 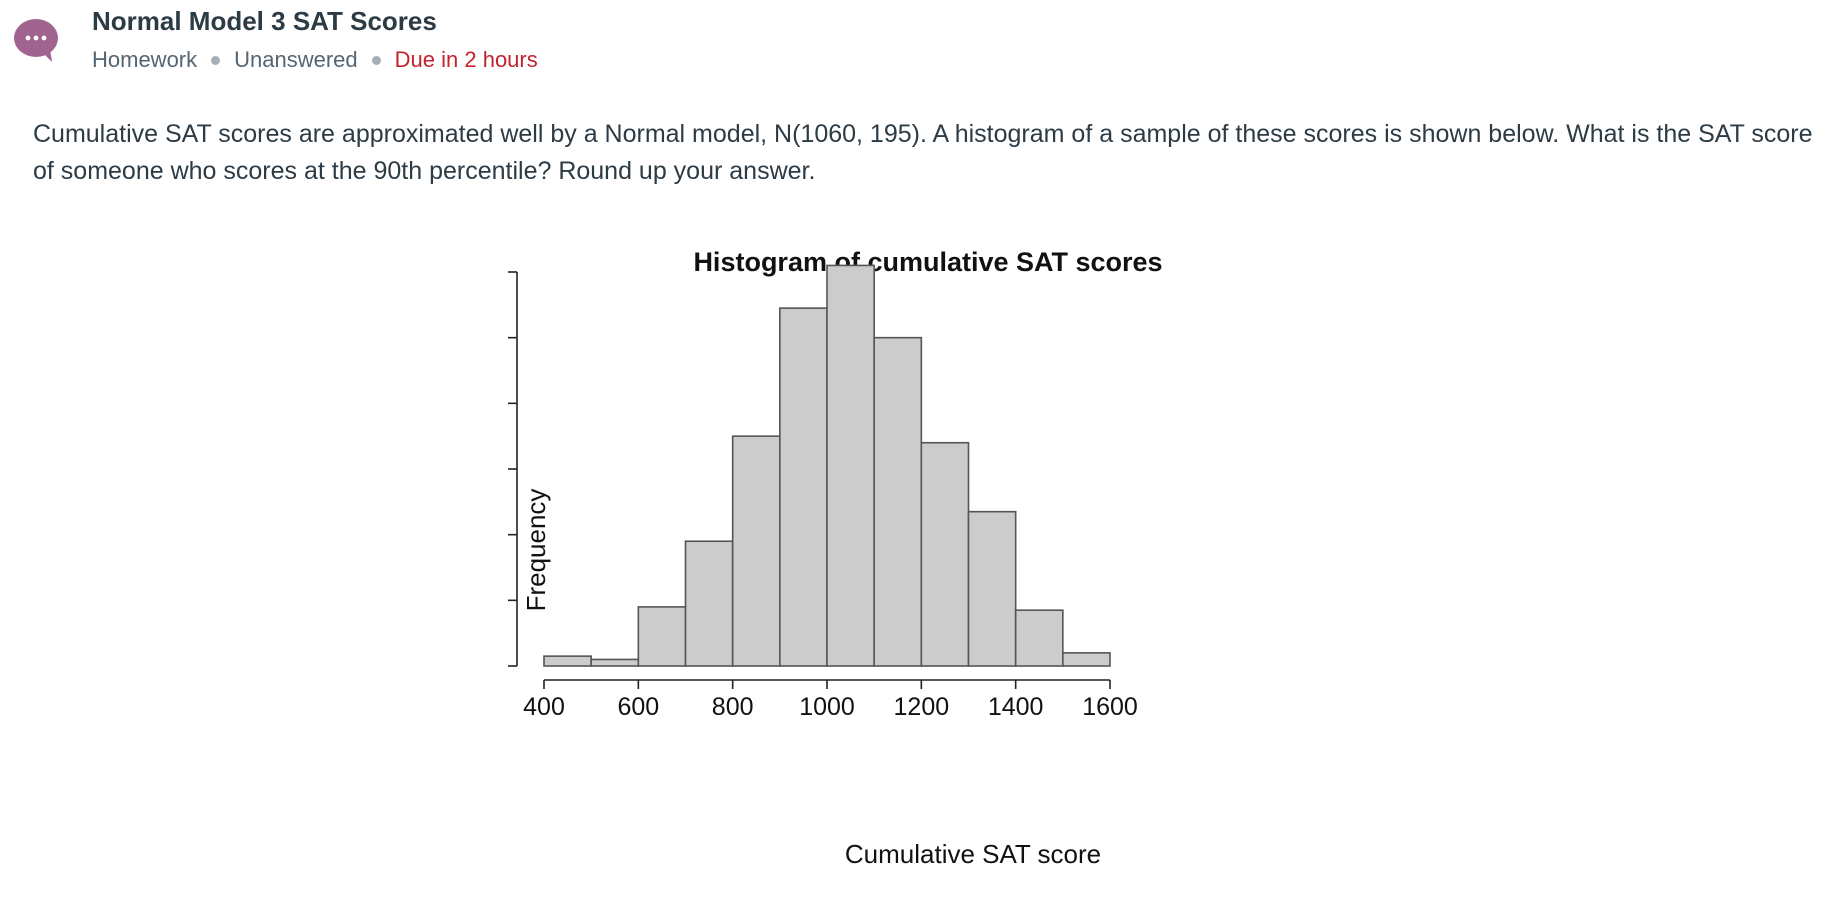 I want to click on y-tick-label: 100, so click(x=502, y=338).